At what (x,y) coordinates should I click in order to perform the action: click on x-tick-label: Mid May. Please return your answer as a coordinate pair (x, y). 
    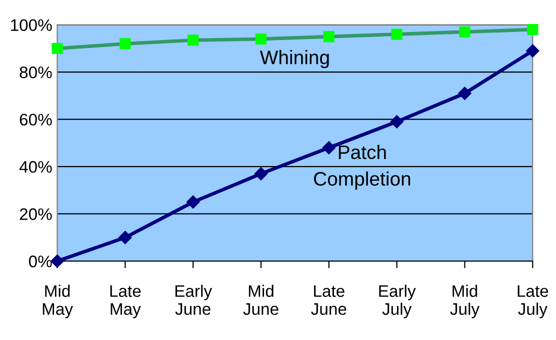
    Looking at the image, I should click on (57, 301).